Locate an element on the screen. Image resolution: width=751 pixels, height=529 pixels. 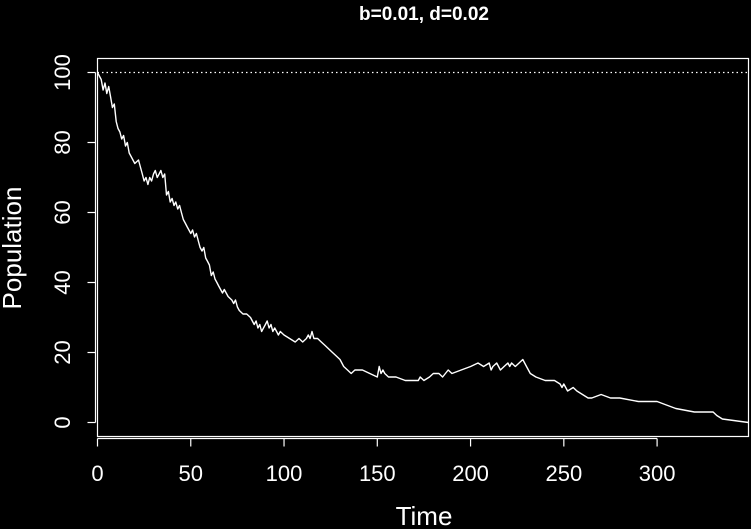
x-axis: 0 50 100 150 200 250 300 is located at coordinates (383, 461).